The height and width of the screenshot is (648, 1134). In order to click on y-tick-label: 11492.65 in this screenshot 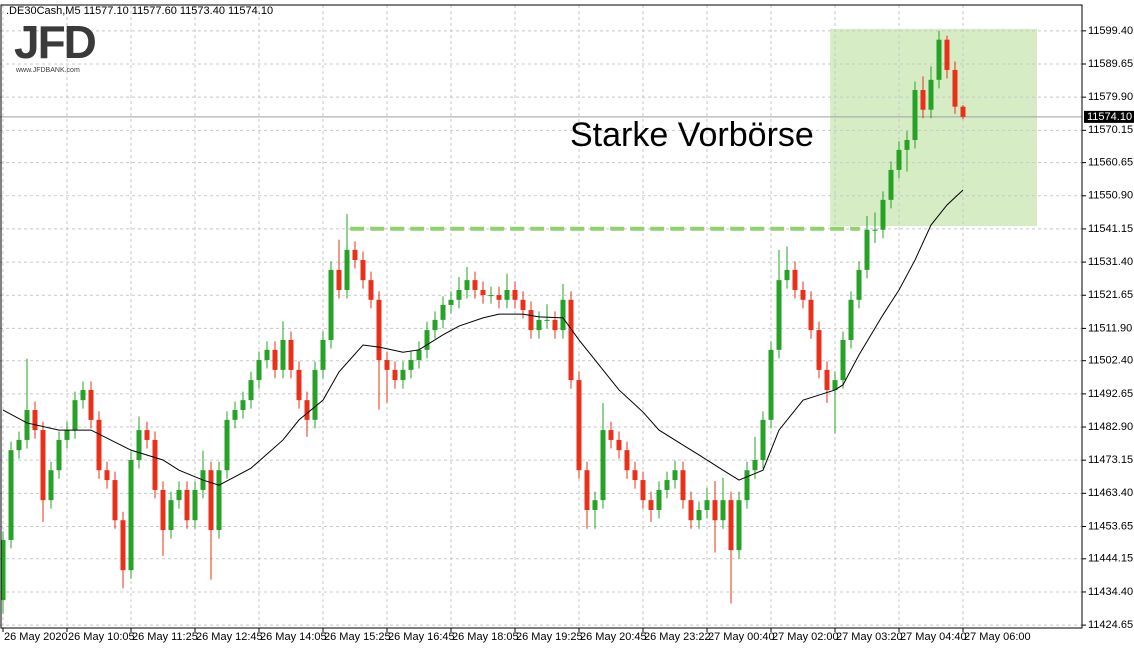, I will do `click(1110, 394)`.